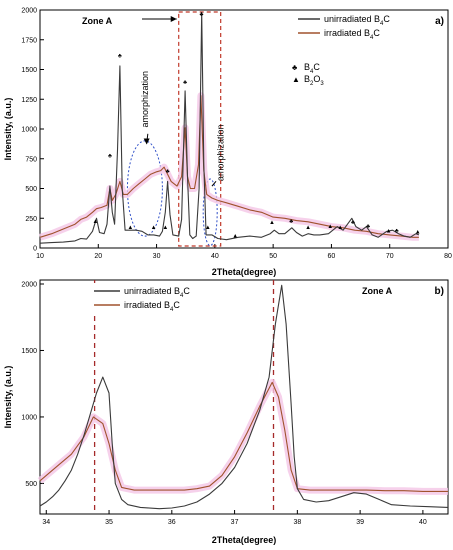  What do you see at coordinates (29, 11) in the screenshot?
I see `panel-a-y-tick-label: 2000` at bounding box center [29, 11].